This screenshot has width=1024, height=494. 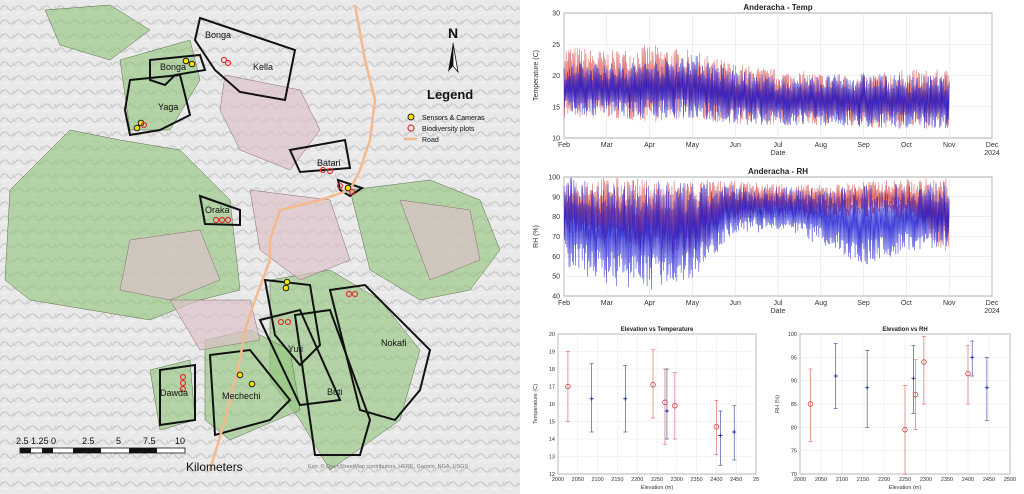 What do you see at coordinates (453, 58) in the screenshot?
I see `north-arrow-icon` at bounding box center [453, 58].